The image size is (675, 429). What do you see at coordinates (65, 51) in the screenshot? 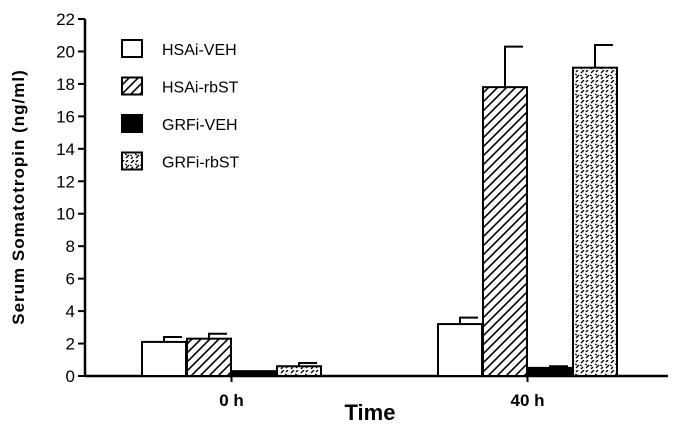
I see `y-tick-label: 20` at bounding box center [65, 51].